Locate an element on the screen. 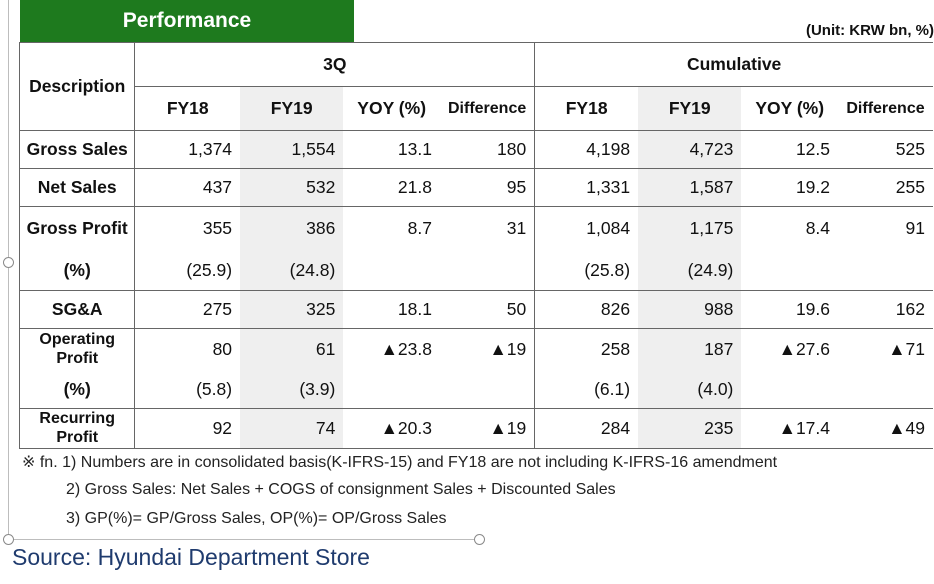 This screenshot has height=584, width=934. cell: ▲27.6 is located at coordinates (804, 349).